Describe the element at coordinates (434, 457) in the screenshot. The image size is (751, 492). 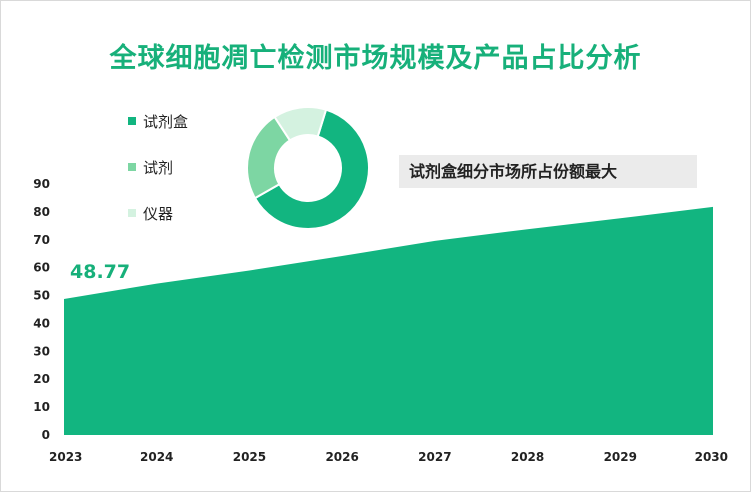
I see `x-tick-label: 2027` at that location.